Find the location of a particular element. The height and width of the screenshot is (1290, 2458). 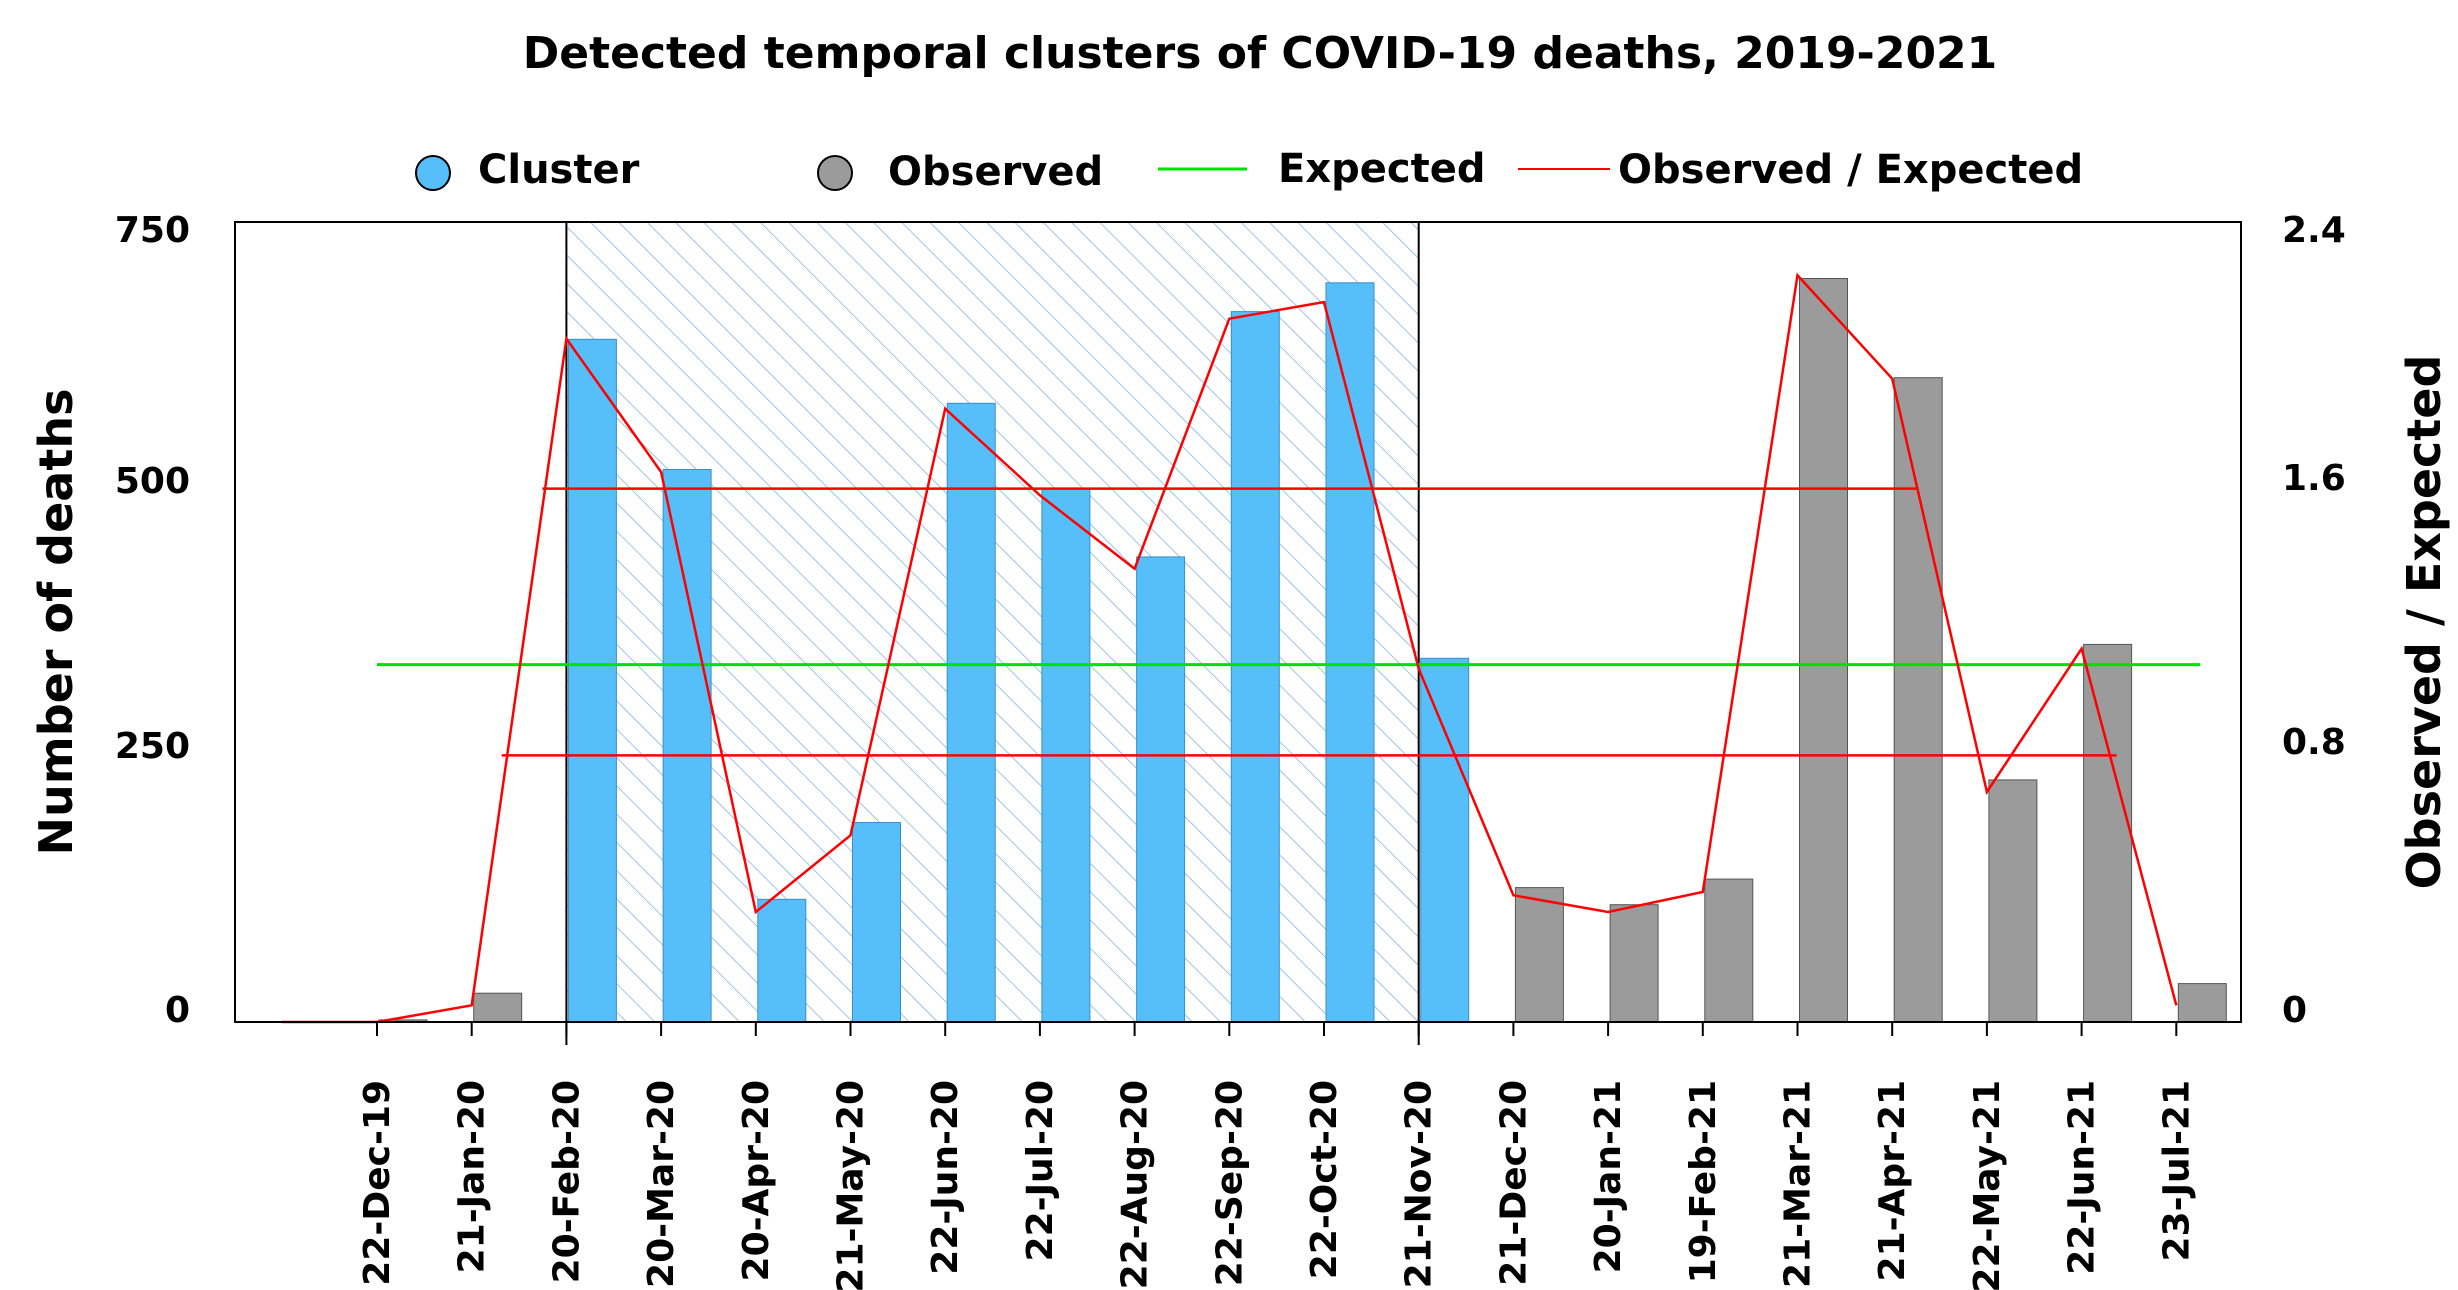

x-tick-label: 20-Feb-20 is located at coordinates (566, 1181).